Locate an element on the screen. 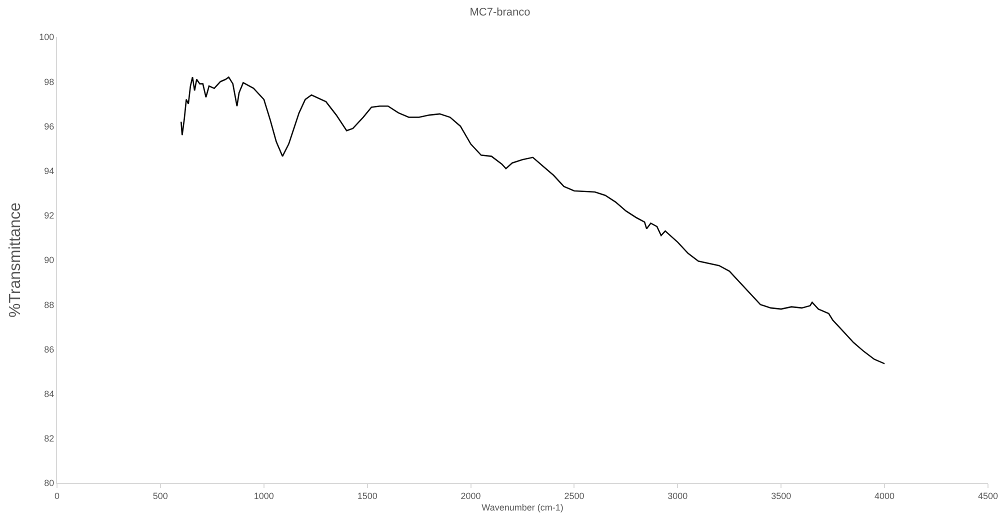  x-tick-label: 4000 is located at coordinates (884, 495).